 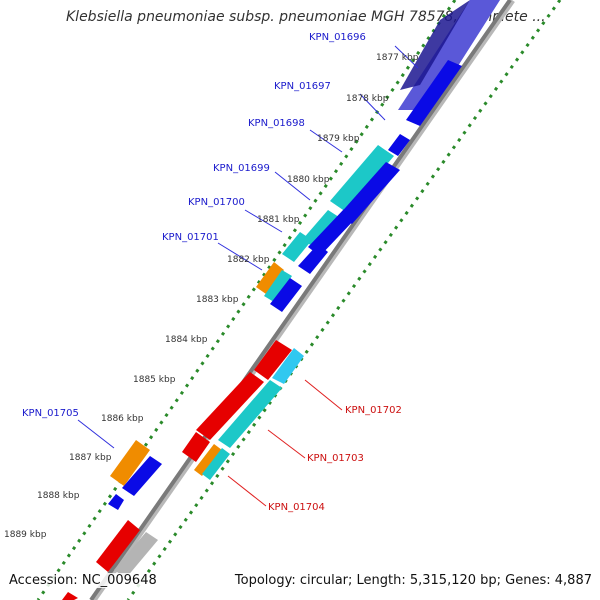 What do you see at coordinates (122, 419) in the screenshot?
I see `tick-label: 1886 kbp` at bounding box center [122, 419].